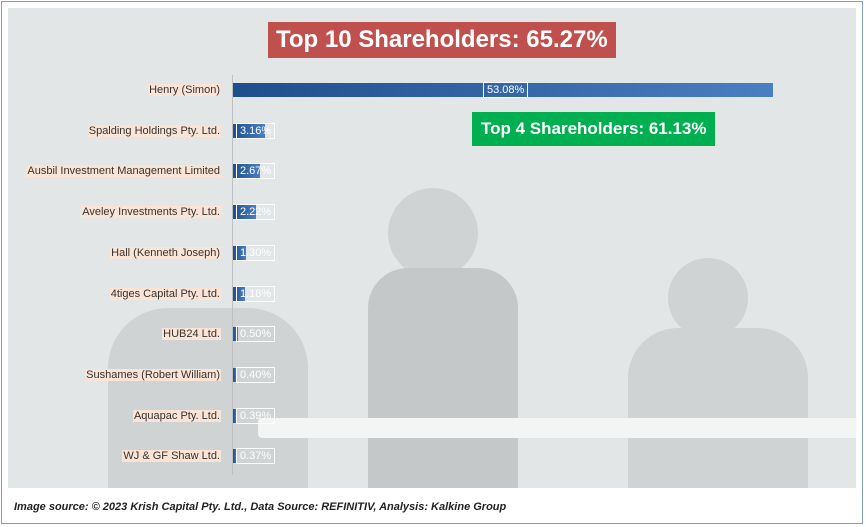 The image size is (866, 527). I want to click on category-label: Aquapac Pty. Ltd., so click(176, 415).